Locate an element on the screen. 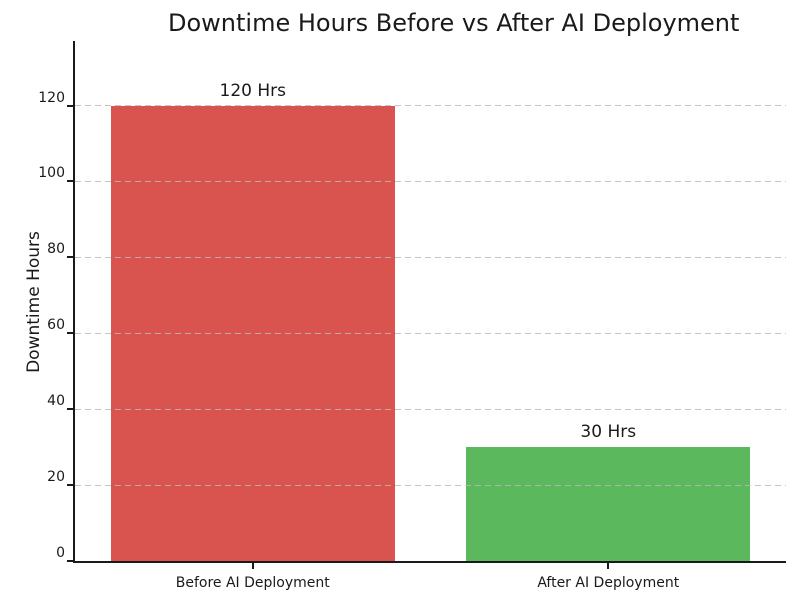 This screenshot has height=600, width=800. y-tick-label: 20 is located at coordinates (56, 477).